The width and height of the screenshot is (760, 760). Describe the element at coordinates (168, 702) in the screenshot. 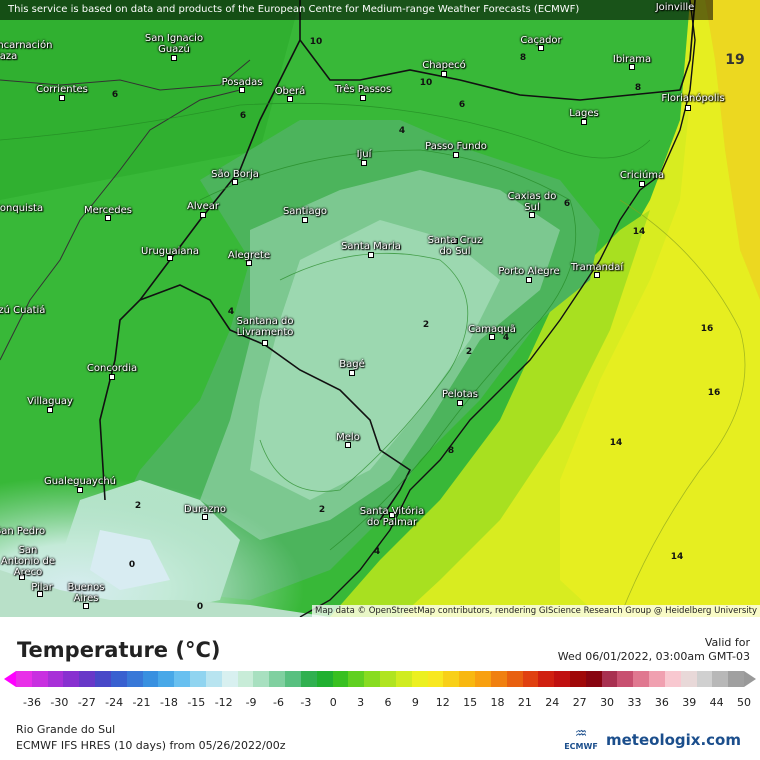

I see `tick-label: -18` at that location.